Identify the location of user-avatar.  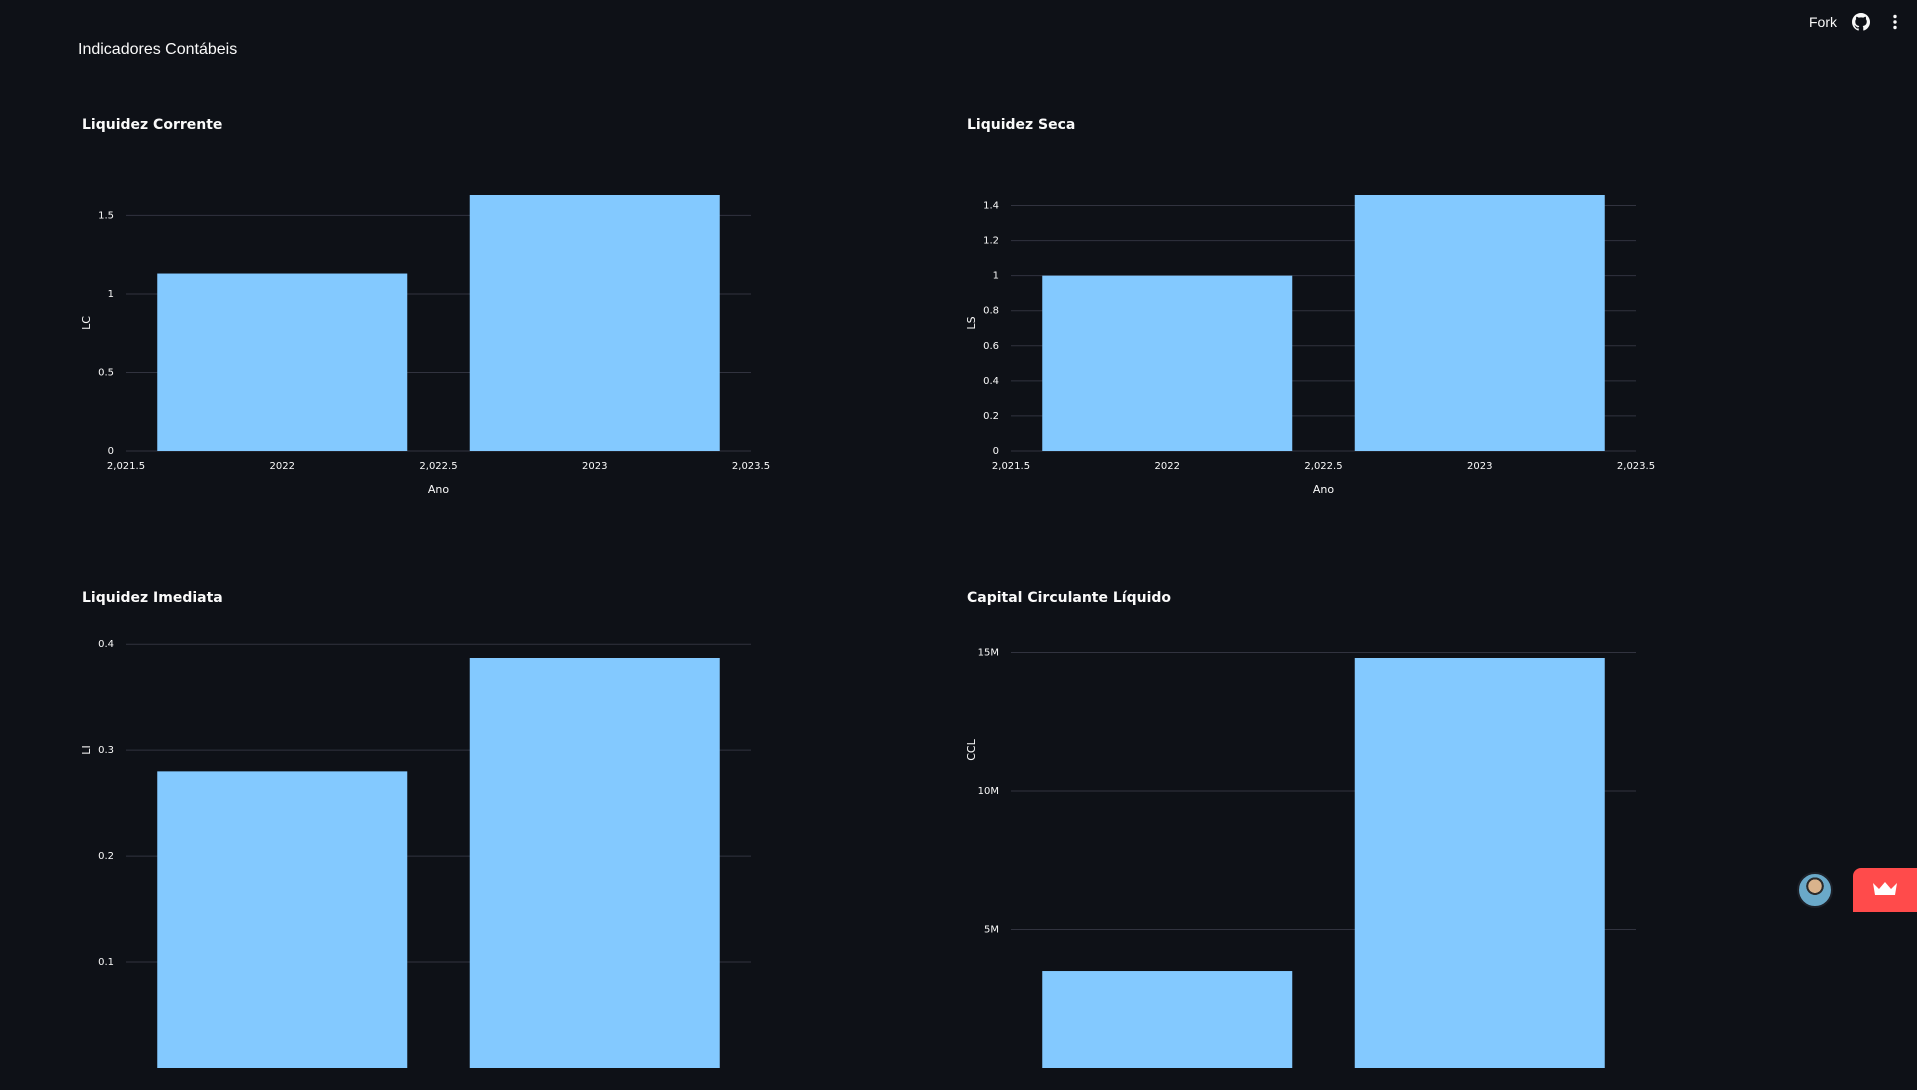
(1815, 890).